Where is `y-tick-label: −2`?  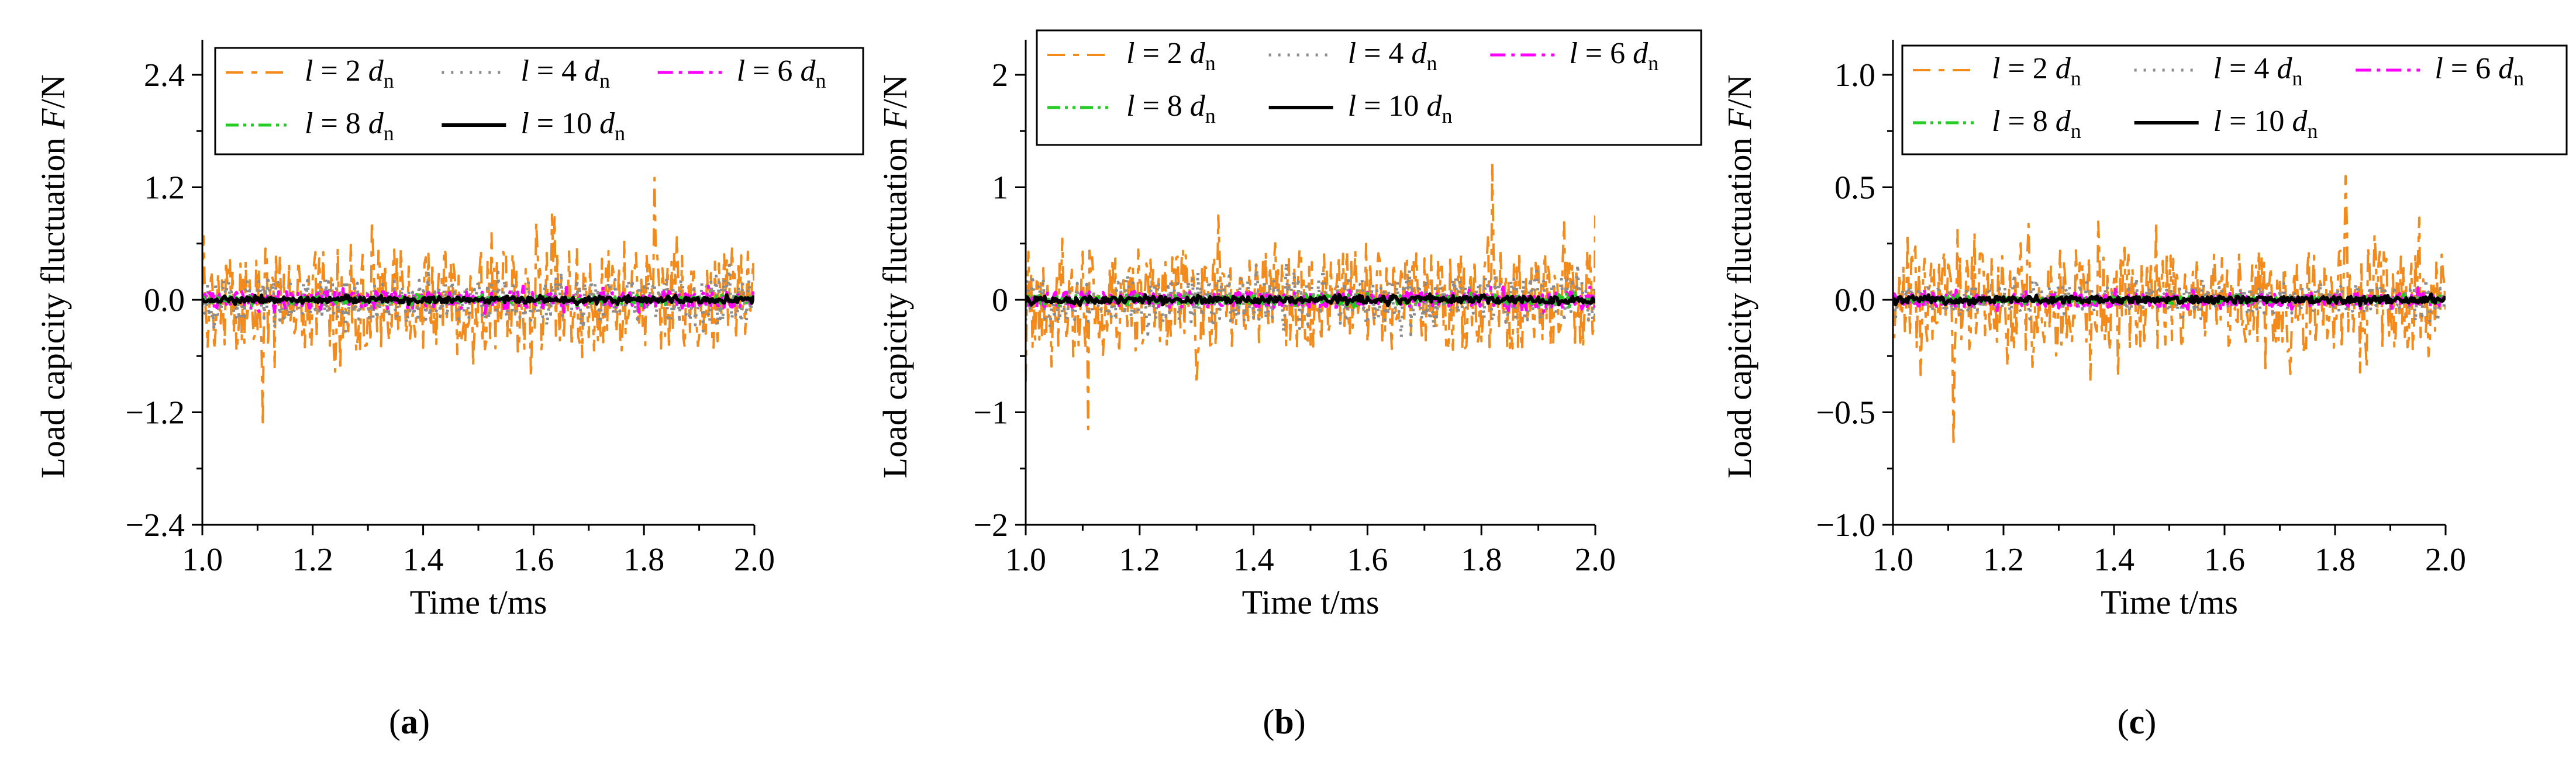
y-tick-label: −2 is located at coordinates (991, 525).